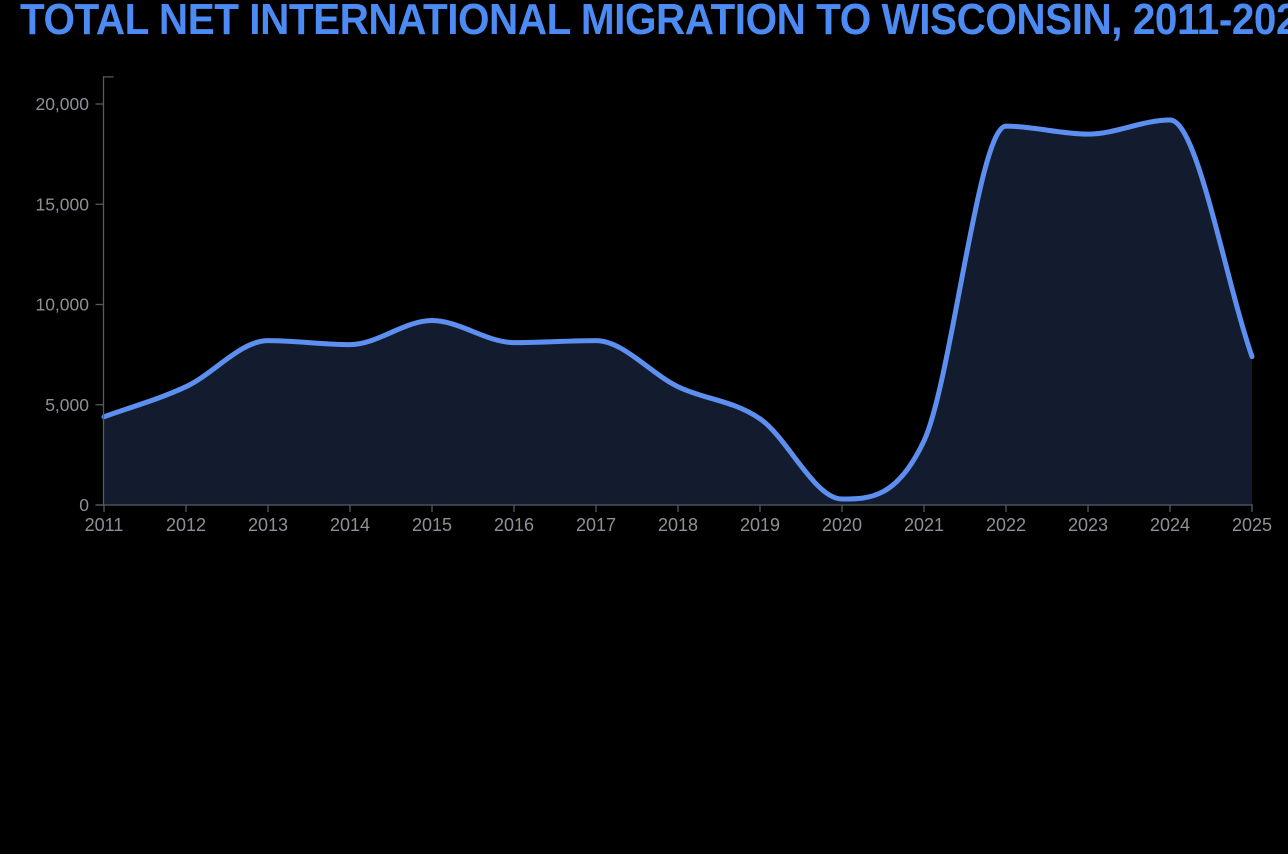 This screenshot has height=854, width=1288. What do you see at coordinates (842, 525) in the screenshot?
I see `x-tick-label: 2020` at bounding box center [842, 525].